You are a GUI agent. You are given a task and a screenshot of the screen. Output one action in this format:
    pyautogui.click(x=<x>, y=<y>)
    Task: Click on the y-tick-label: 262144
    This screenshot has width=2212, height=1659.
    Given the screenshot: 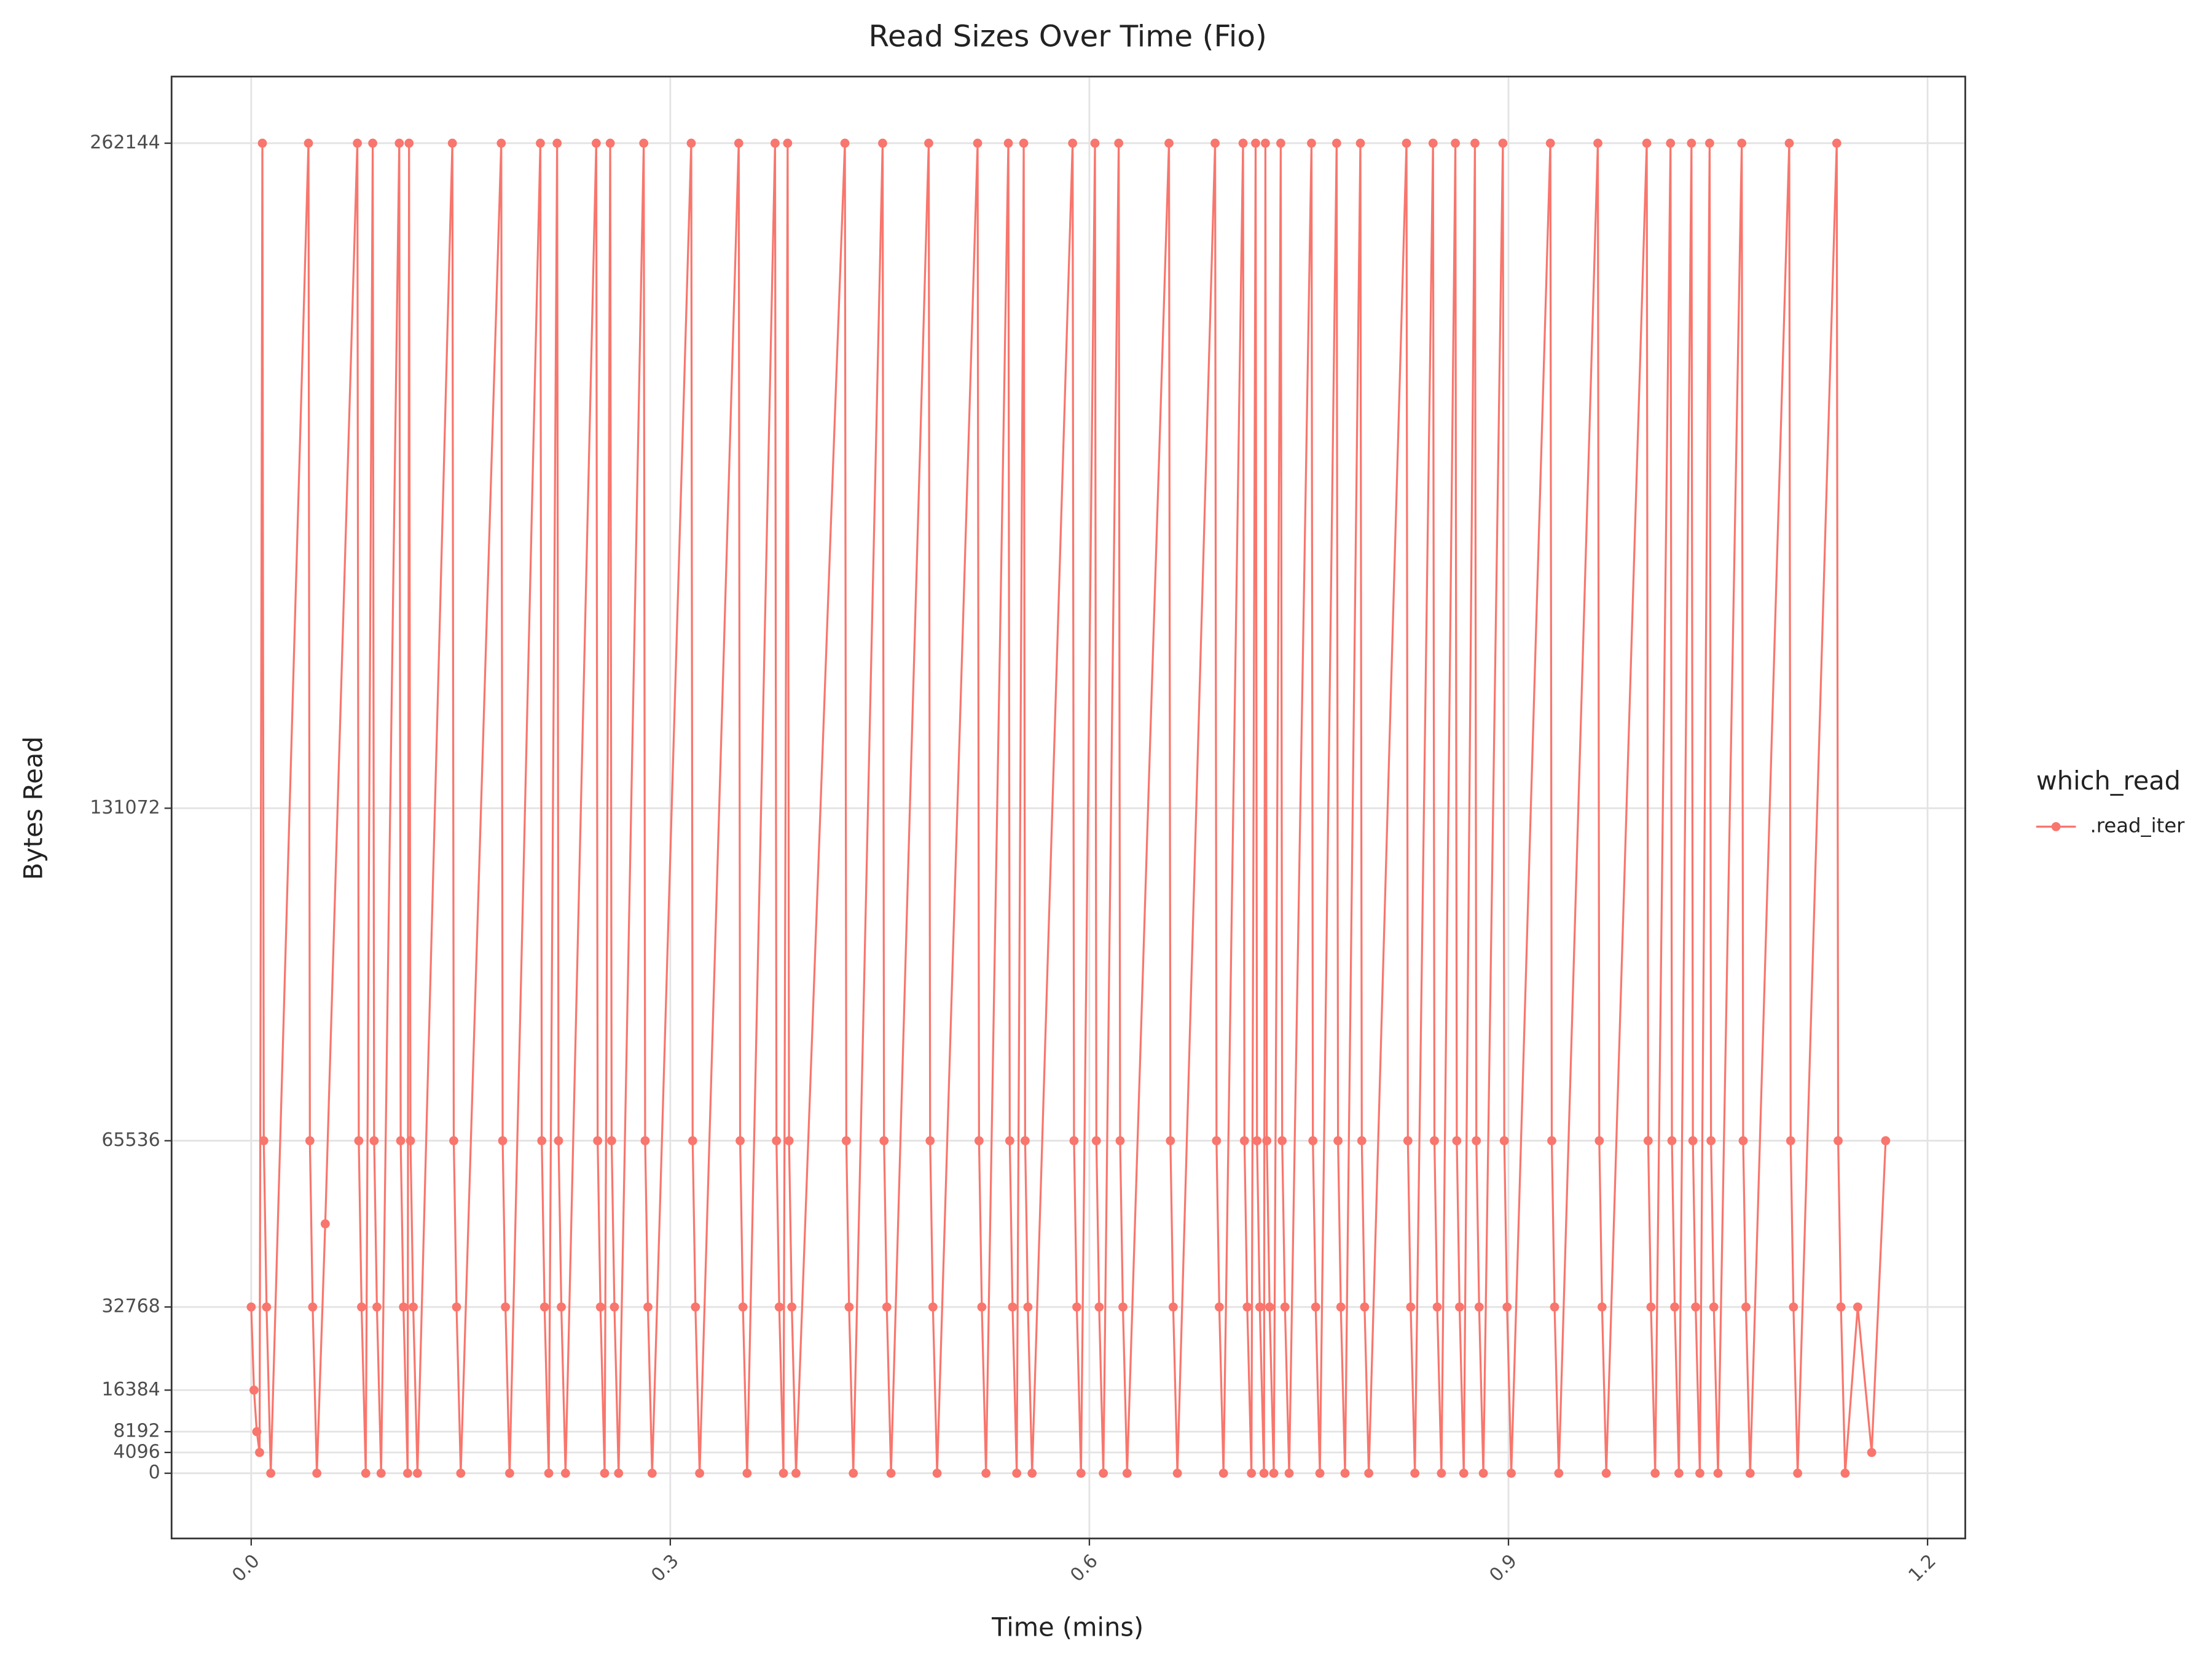 What is the action you would take?
    pyautogui.click(x=125, y=143)
    